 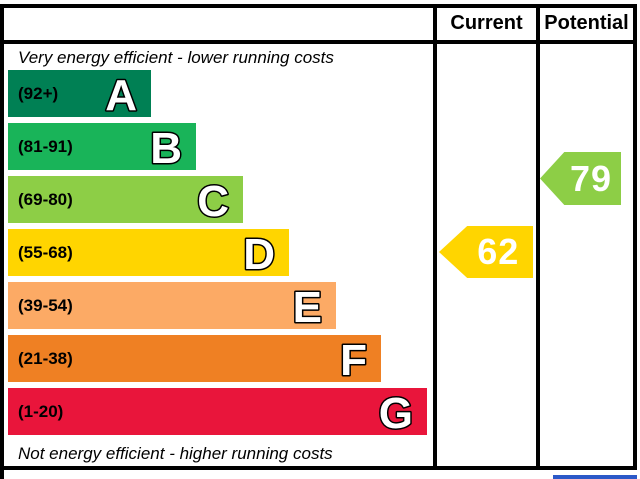 What do you see at coordinates (38, 93) in the screenshot?
I see `band-range-label: (92+)` at bounding box center [38, 93].